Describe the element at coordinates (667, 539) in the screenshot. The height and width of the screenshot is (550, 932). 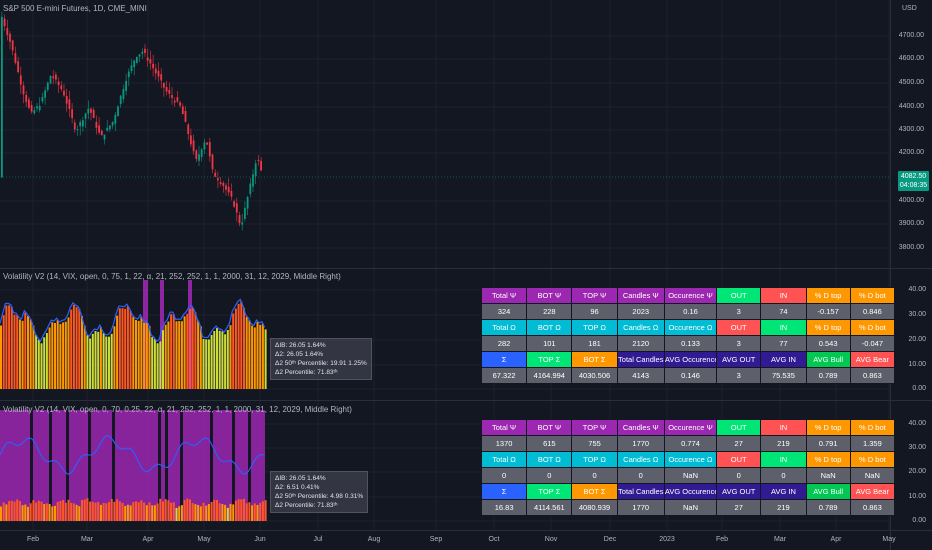
I see `time-axis-label: 2023` at that location.